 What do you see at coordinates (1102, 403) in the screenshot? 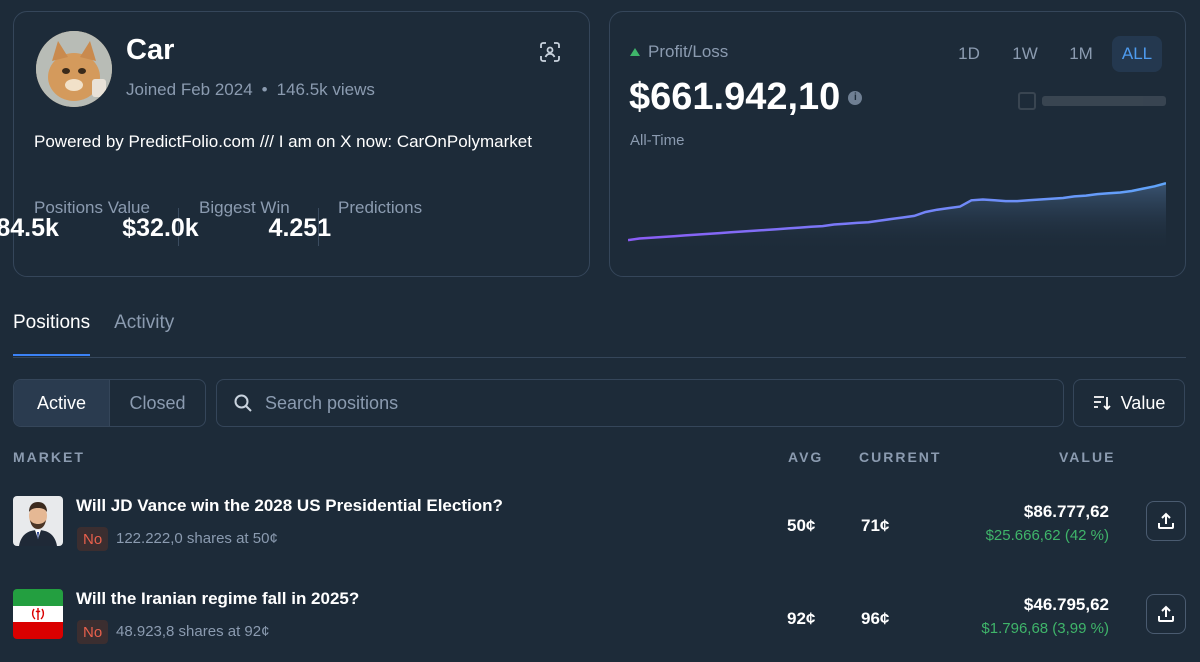
I see `sort-icon` at bounding box center [1102, 403].